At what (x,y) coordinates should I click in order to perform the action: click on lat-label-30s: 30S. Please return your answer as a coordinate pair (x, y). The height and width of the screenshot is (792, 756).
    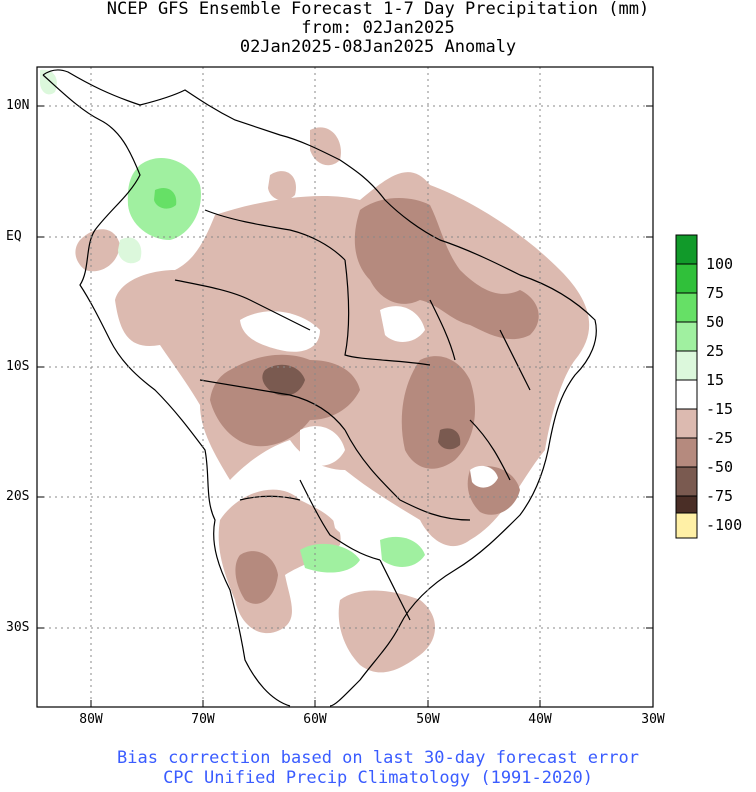
    Looking at the image, I should click on (18, 627).